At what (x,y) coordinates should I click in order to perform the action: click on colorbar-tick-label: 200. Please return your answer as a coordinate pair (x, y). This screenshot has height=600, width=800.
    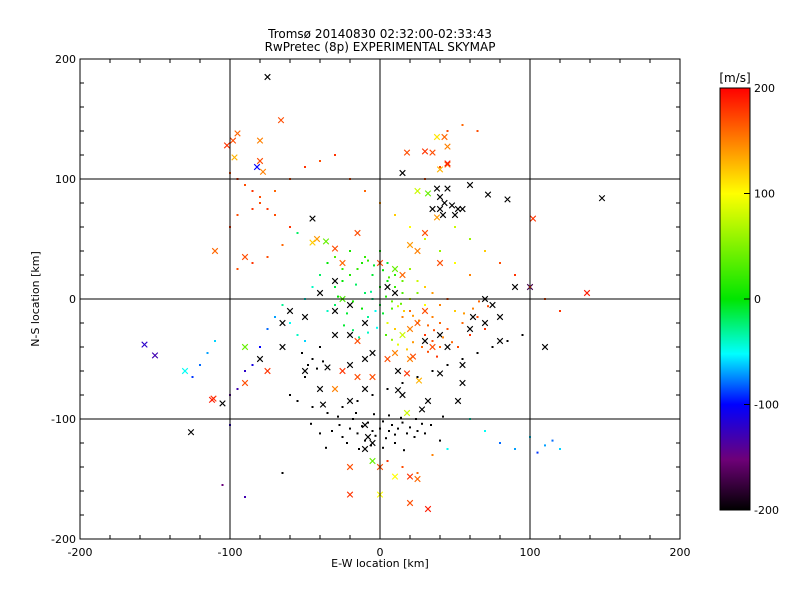
    Looking at the image, I should click on (764, 88).